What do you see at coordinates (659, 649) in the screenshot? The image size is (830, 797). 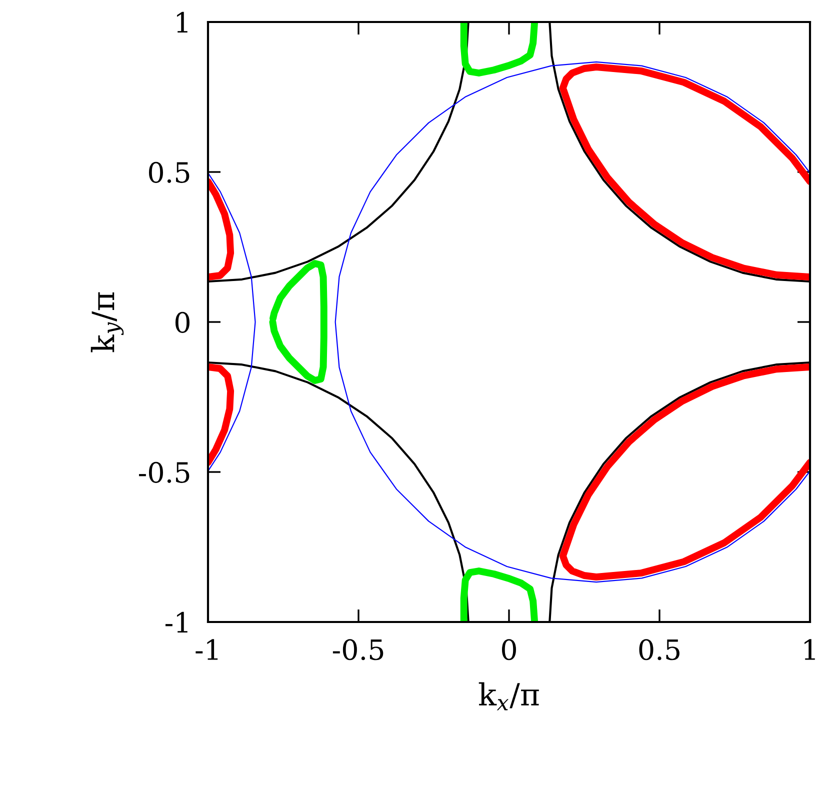 I see `x-tick-label: 0.5` at bounding box center [659, 649].